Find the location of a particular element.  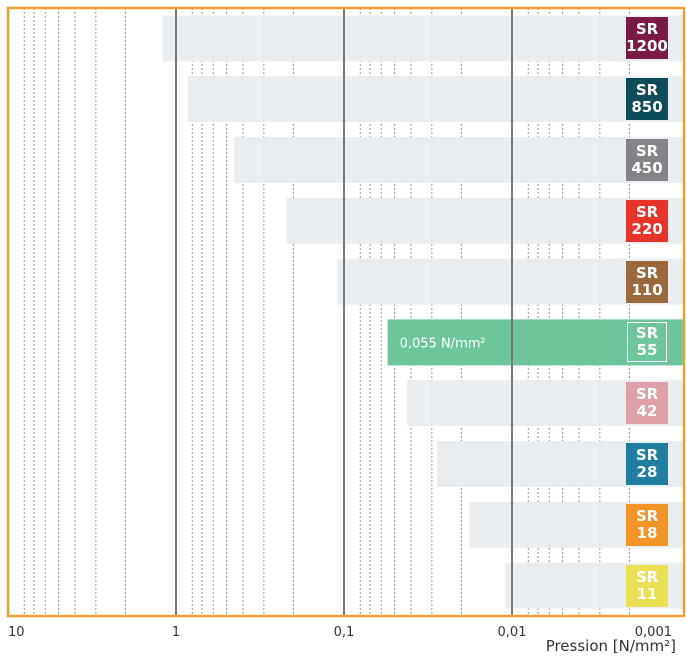

category-tag: SR 110 is located at coordinates (647, 281).